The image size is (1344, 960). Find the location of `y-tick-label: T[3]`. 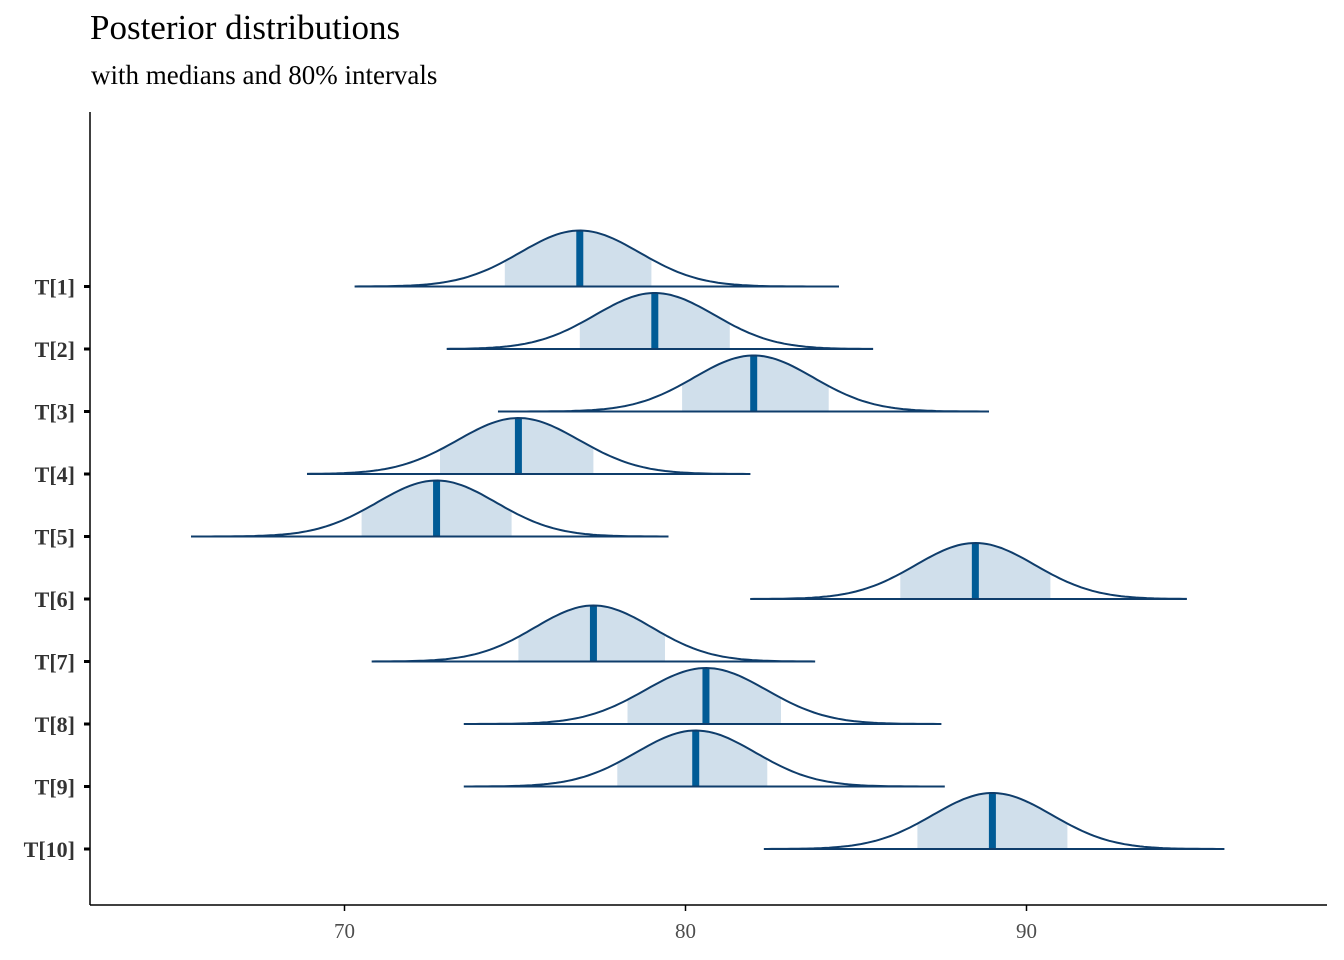

y-tick-label: T[3] is located at coordinates (55, 412).